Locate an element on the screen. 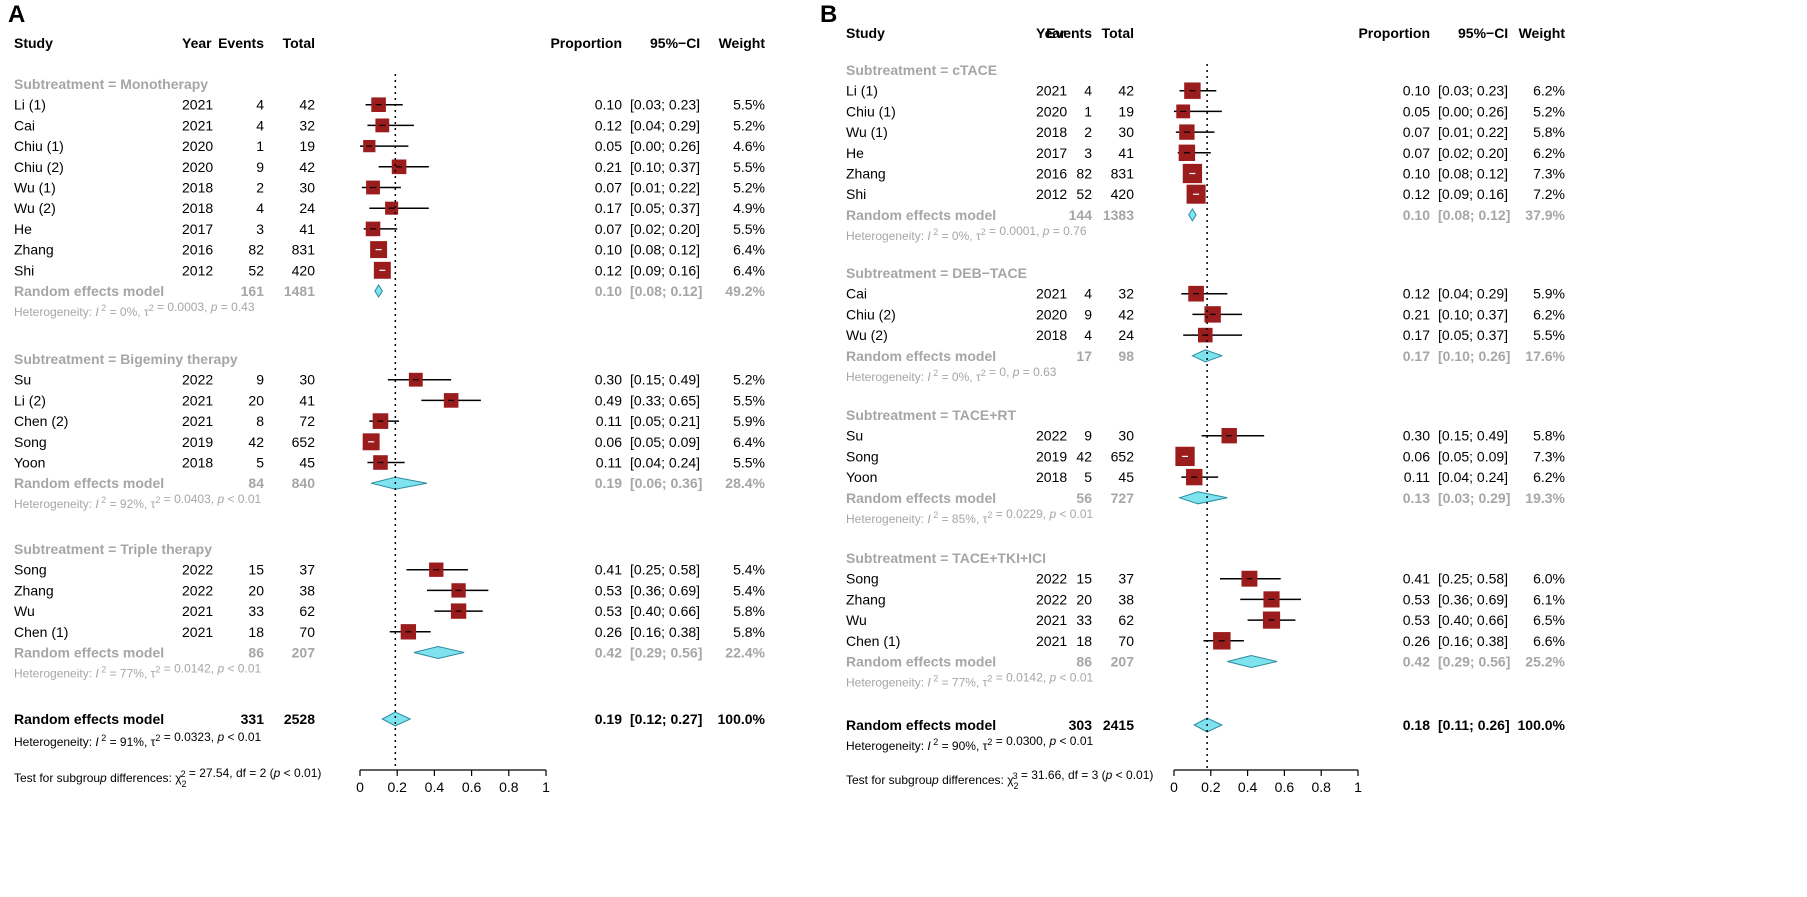  model-ci: [0.29; 0.56] is located at coordinates (666, 653).